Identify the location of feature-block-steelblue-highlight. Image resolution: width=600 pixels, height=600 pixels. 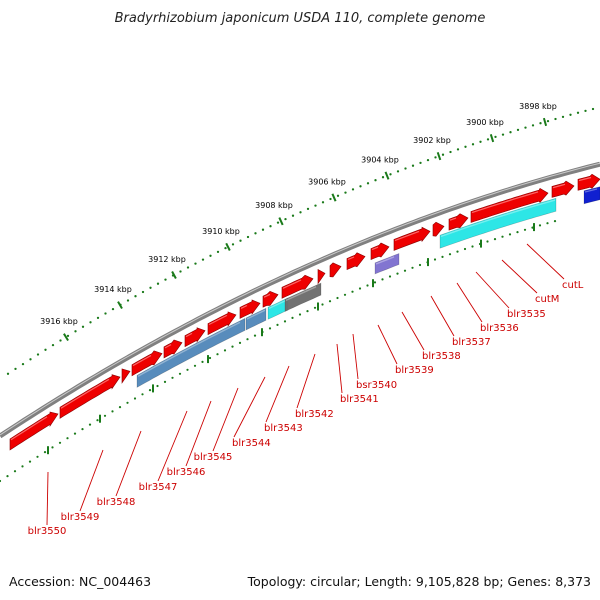
(256, 314).